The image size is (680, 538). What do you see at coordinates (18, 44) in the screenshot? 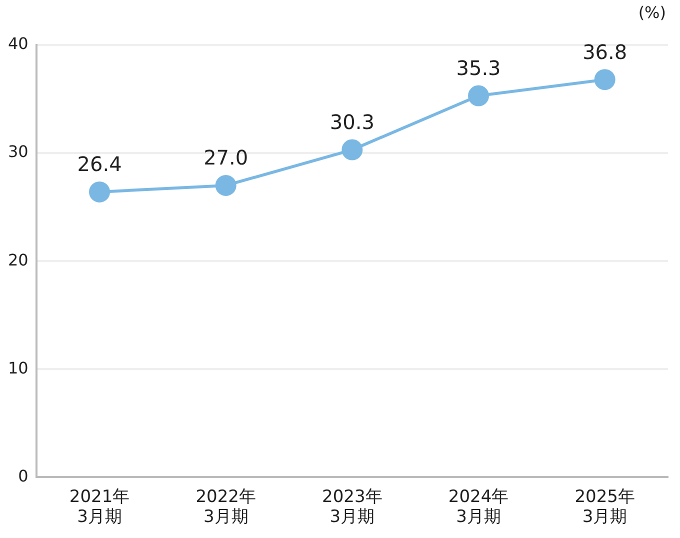
I see `y-tick-label: 40` at bounding box center [18, 44].